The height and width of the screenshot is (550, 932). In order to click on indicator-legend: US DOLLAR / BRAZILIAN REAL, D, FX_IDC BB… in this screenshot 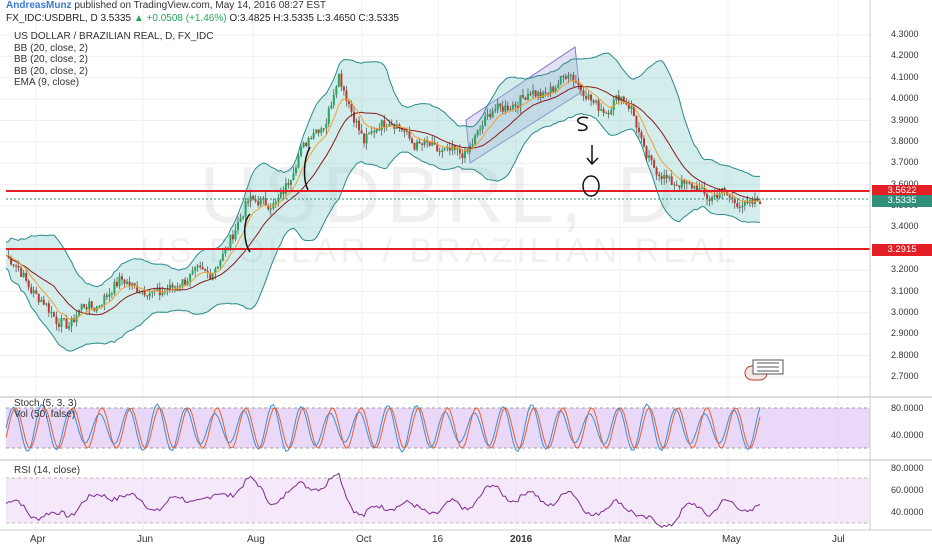, I will do `click(114, 60)`.